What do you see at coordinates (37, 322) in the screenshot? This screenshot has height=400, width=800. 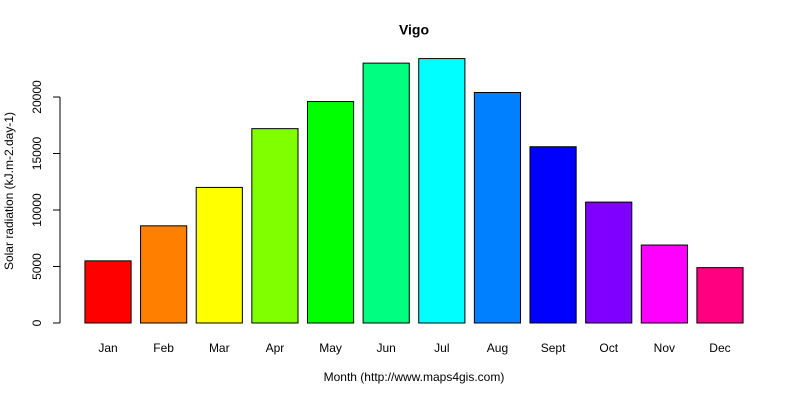 I see `y-tick-label: 0` at bounding box center [37, 322].